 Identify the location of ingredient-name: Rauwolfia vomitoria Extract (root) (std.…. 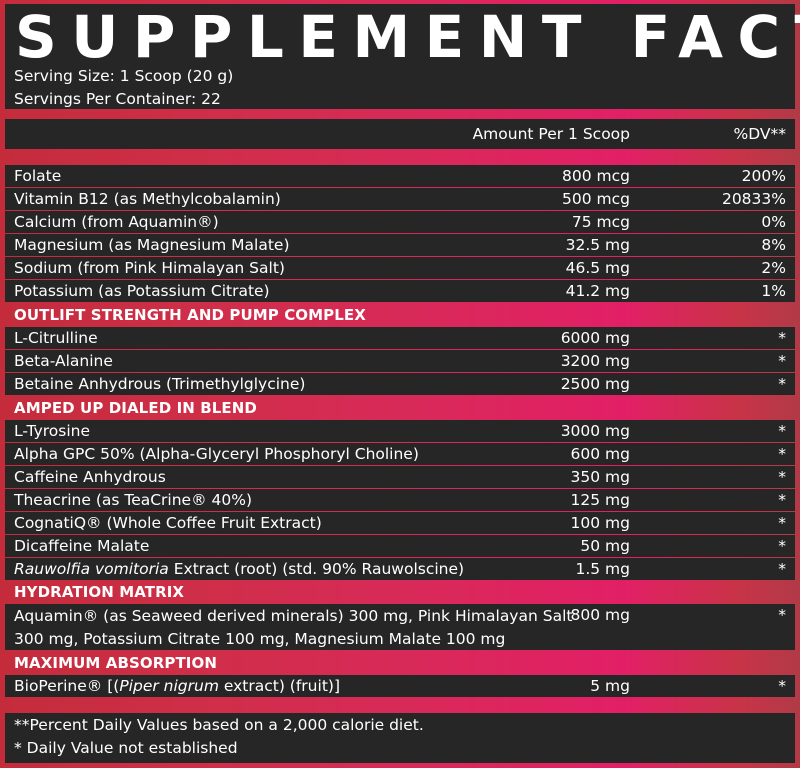
(239, 569).